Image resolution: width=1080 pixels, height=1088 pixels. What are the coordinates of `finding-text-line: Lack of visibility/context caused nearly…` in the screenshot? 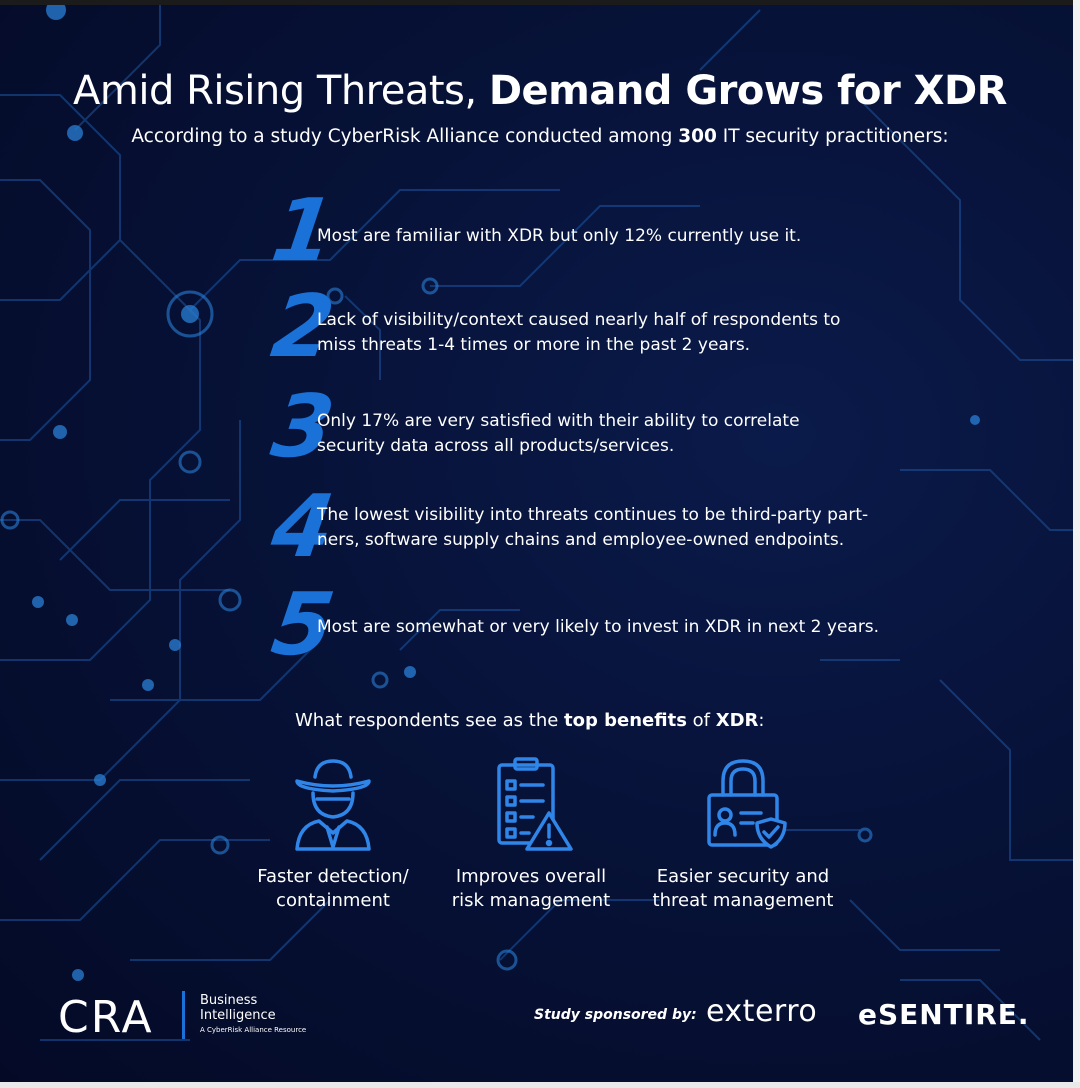 It's located at (579, 320).